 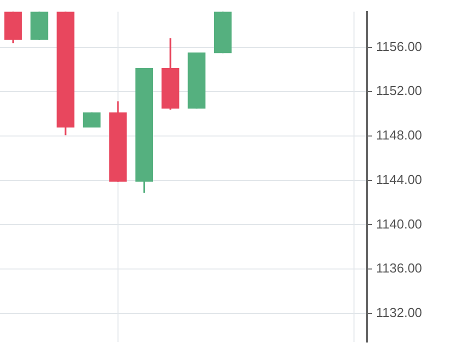 What do you see at coordinates (399, 268) in the screenshot?
I see `y-tick-label: 1136.00` at bounding box center [399, 268].